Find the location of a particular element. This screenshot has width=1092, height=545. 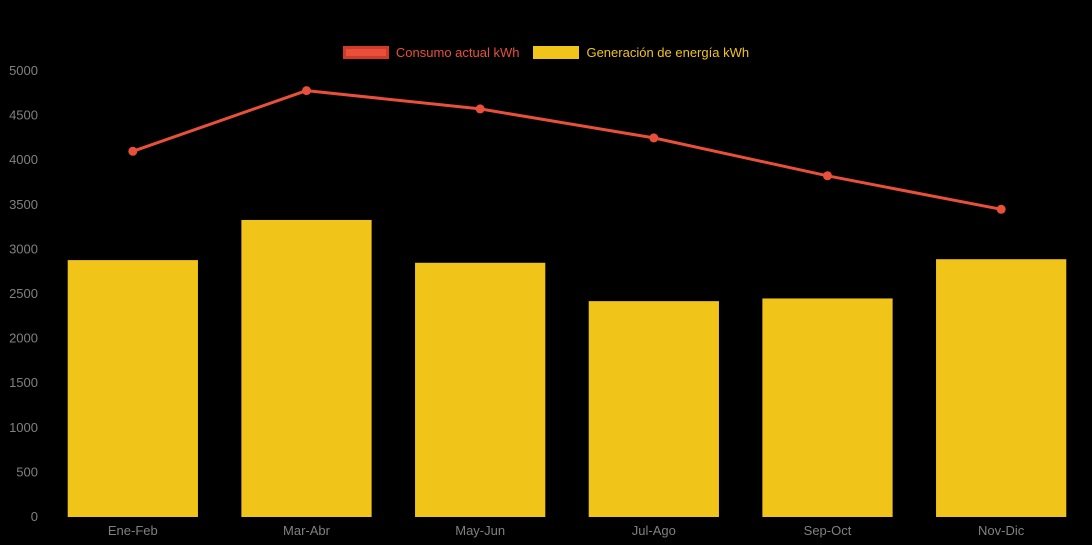

line-point-ene-feb is located at coordinates (133, 151).